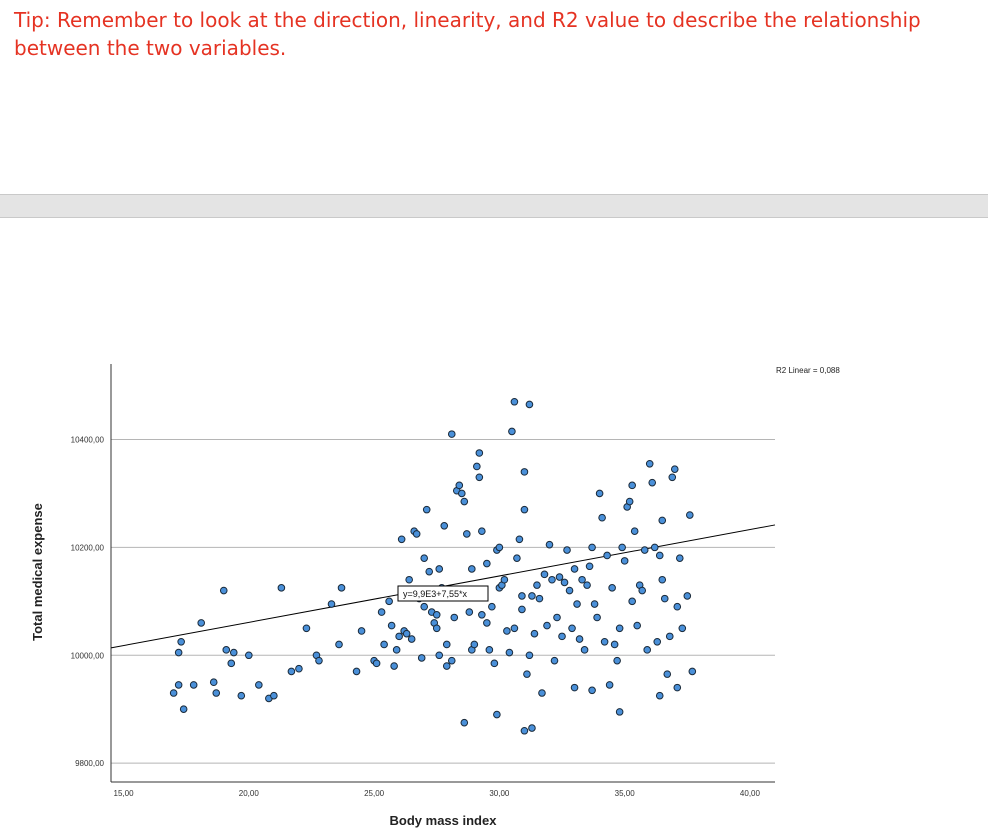  Describe the element at coordinates (625, 793) in the screenshot. I see `x-tick-label: 35,00` at that location.